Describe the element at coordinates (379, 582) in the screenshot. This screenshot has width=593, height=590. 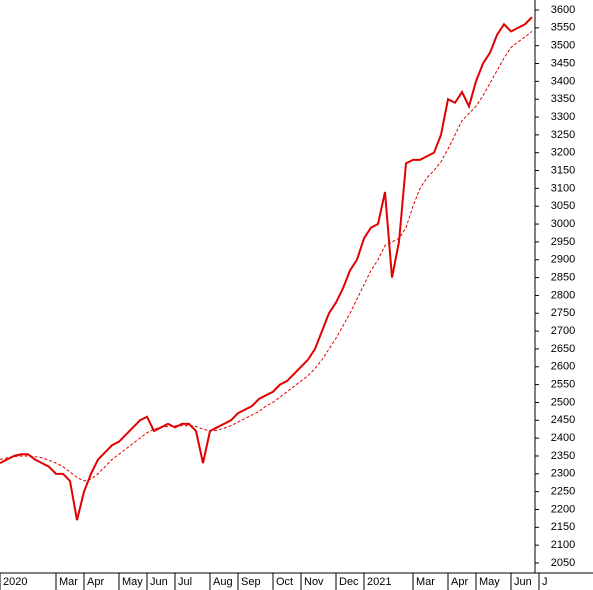
I see `x-tick-label: 2021` at that location.